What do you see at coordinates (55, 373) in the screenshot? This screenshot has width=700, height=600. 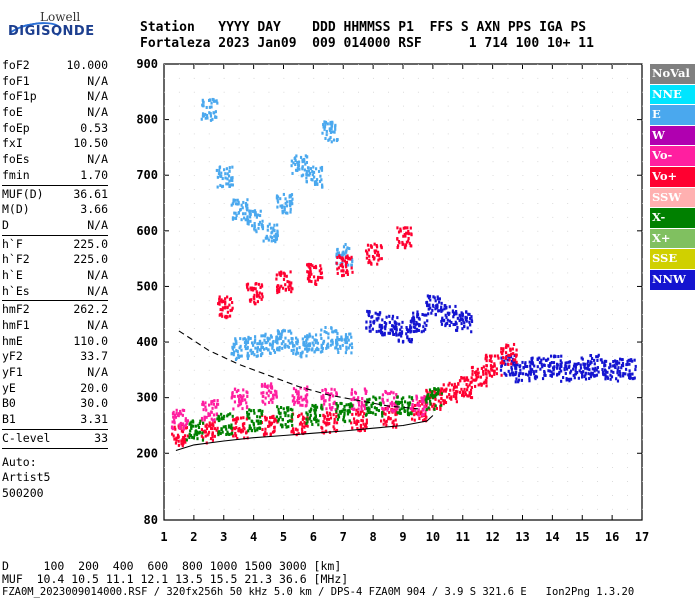 I see `param-row: yF1 N/A` at bounding box center [55, 373].